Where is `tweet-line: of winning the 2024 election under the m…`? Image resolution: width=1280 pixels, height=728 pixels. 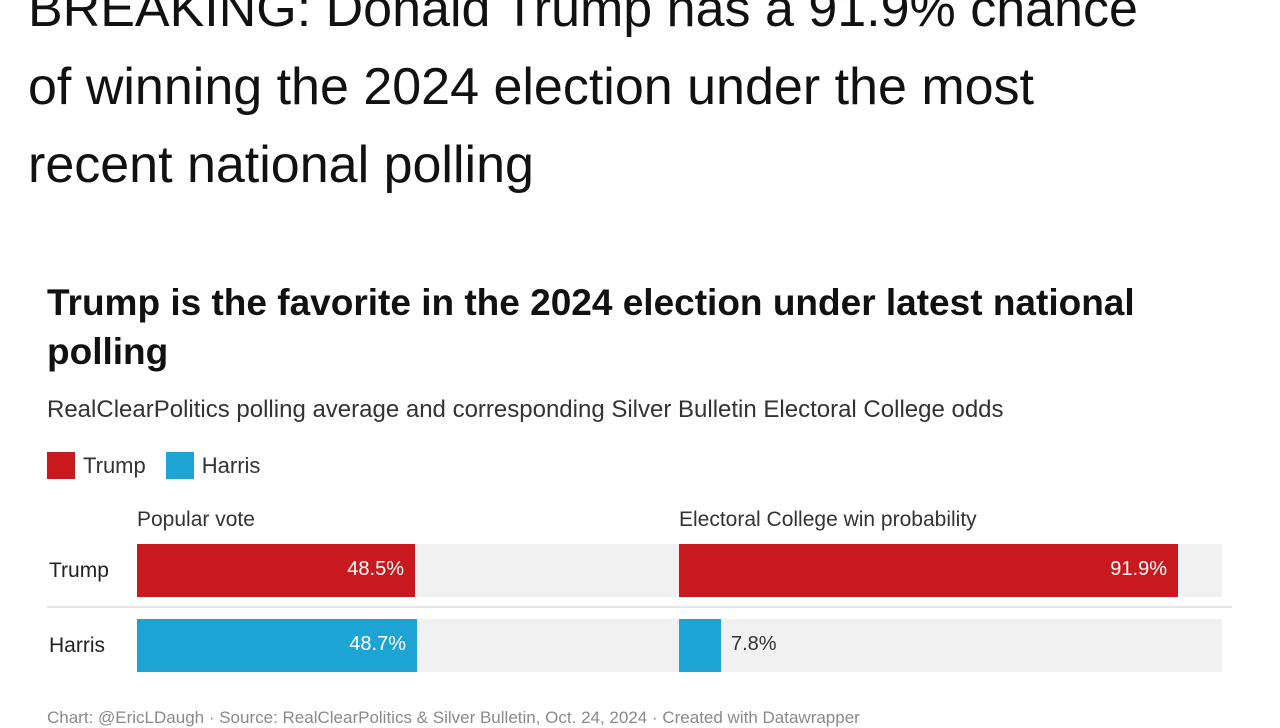 tweet-line: of winning the 2024 election under the m… is located at coordinates (531, 87).